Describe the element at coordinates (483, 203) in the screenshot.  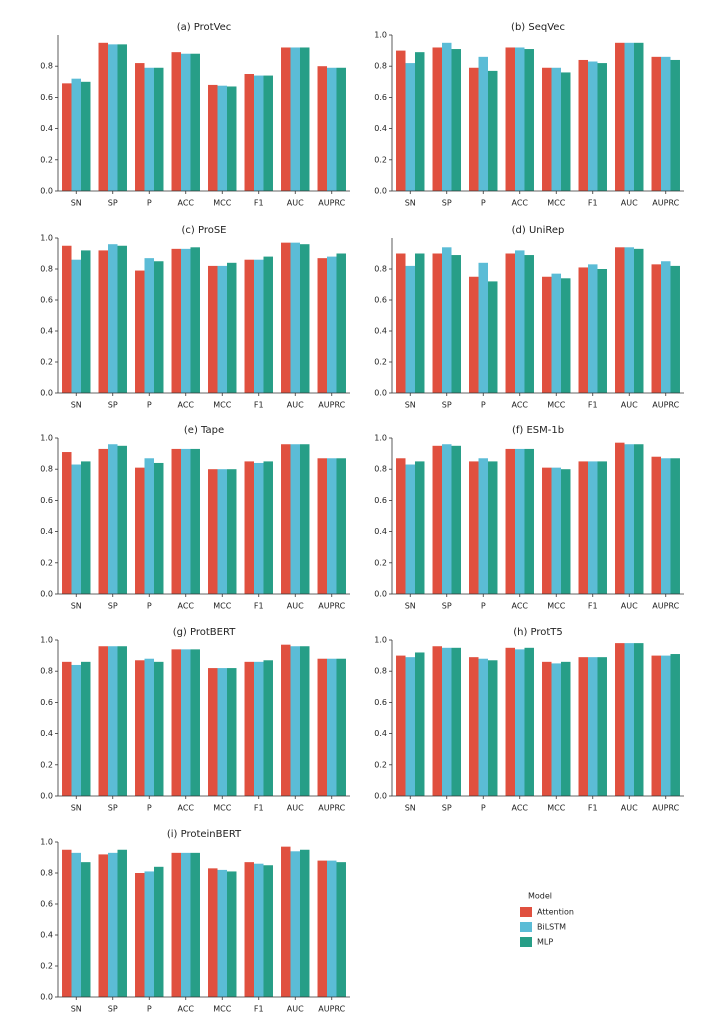
I see `x-tick-label: P` at that location.